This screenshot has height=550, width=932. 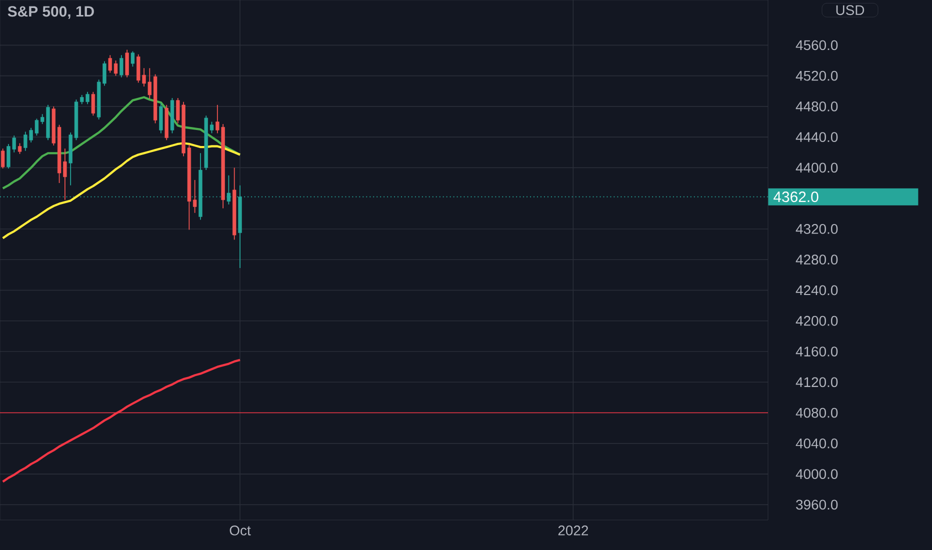 What do you see at coordinates (817, 413) in the screenshot?
I see `y-tick-label: 4080.0` at bounding box center [817, 413].